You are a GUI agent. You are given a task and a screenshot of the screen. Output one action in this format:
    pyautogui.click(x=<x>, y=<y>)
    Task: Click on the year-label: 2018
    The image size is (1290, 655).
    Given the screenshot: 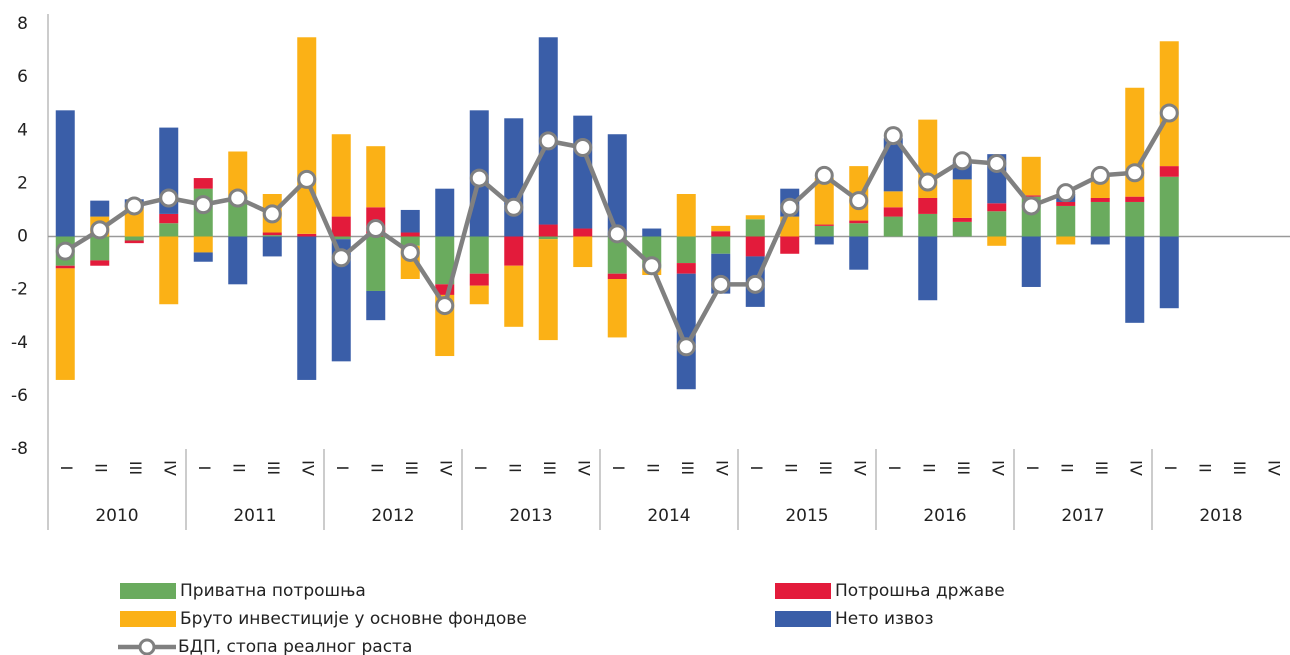 What is the action you would take?
    pyautogui.click(x=1220, y=516)
    